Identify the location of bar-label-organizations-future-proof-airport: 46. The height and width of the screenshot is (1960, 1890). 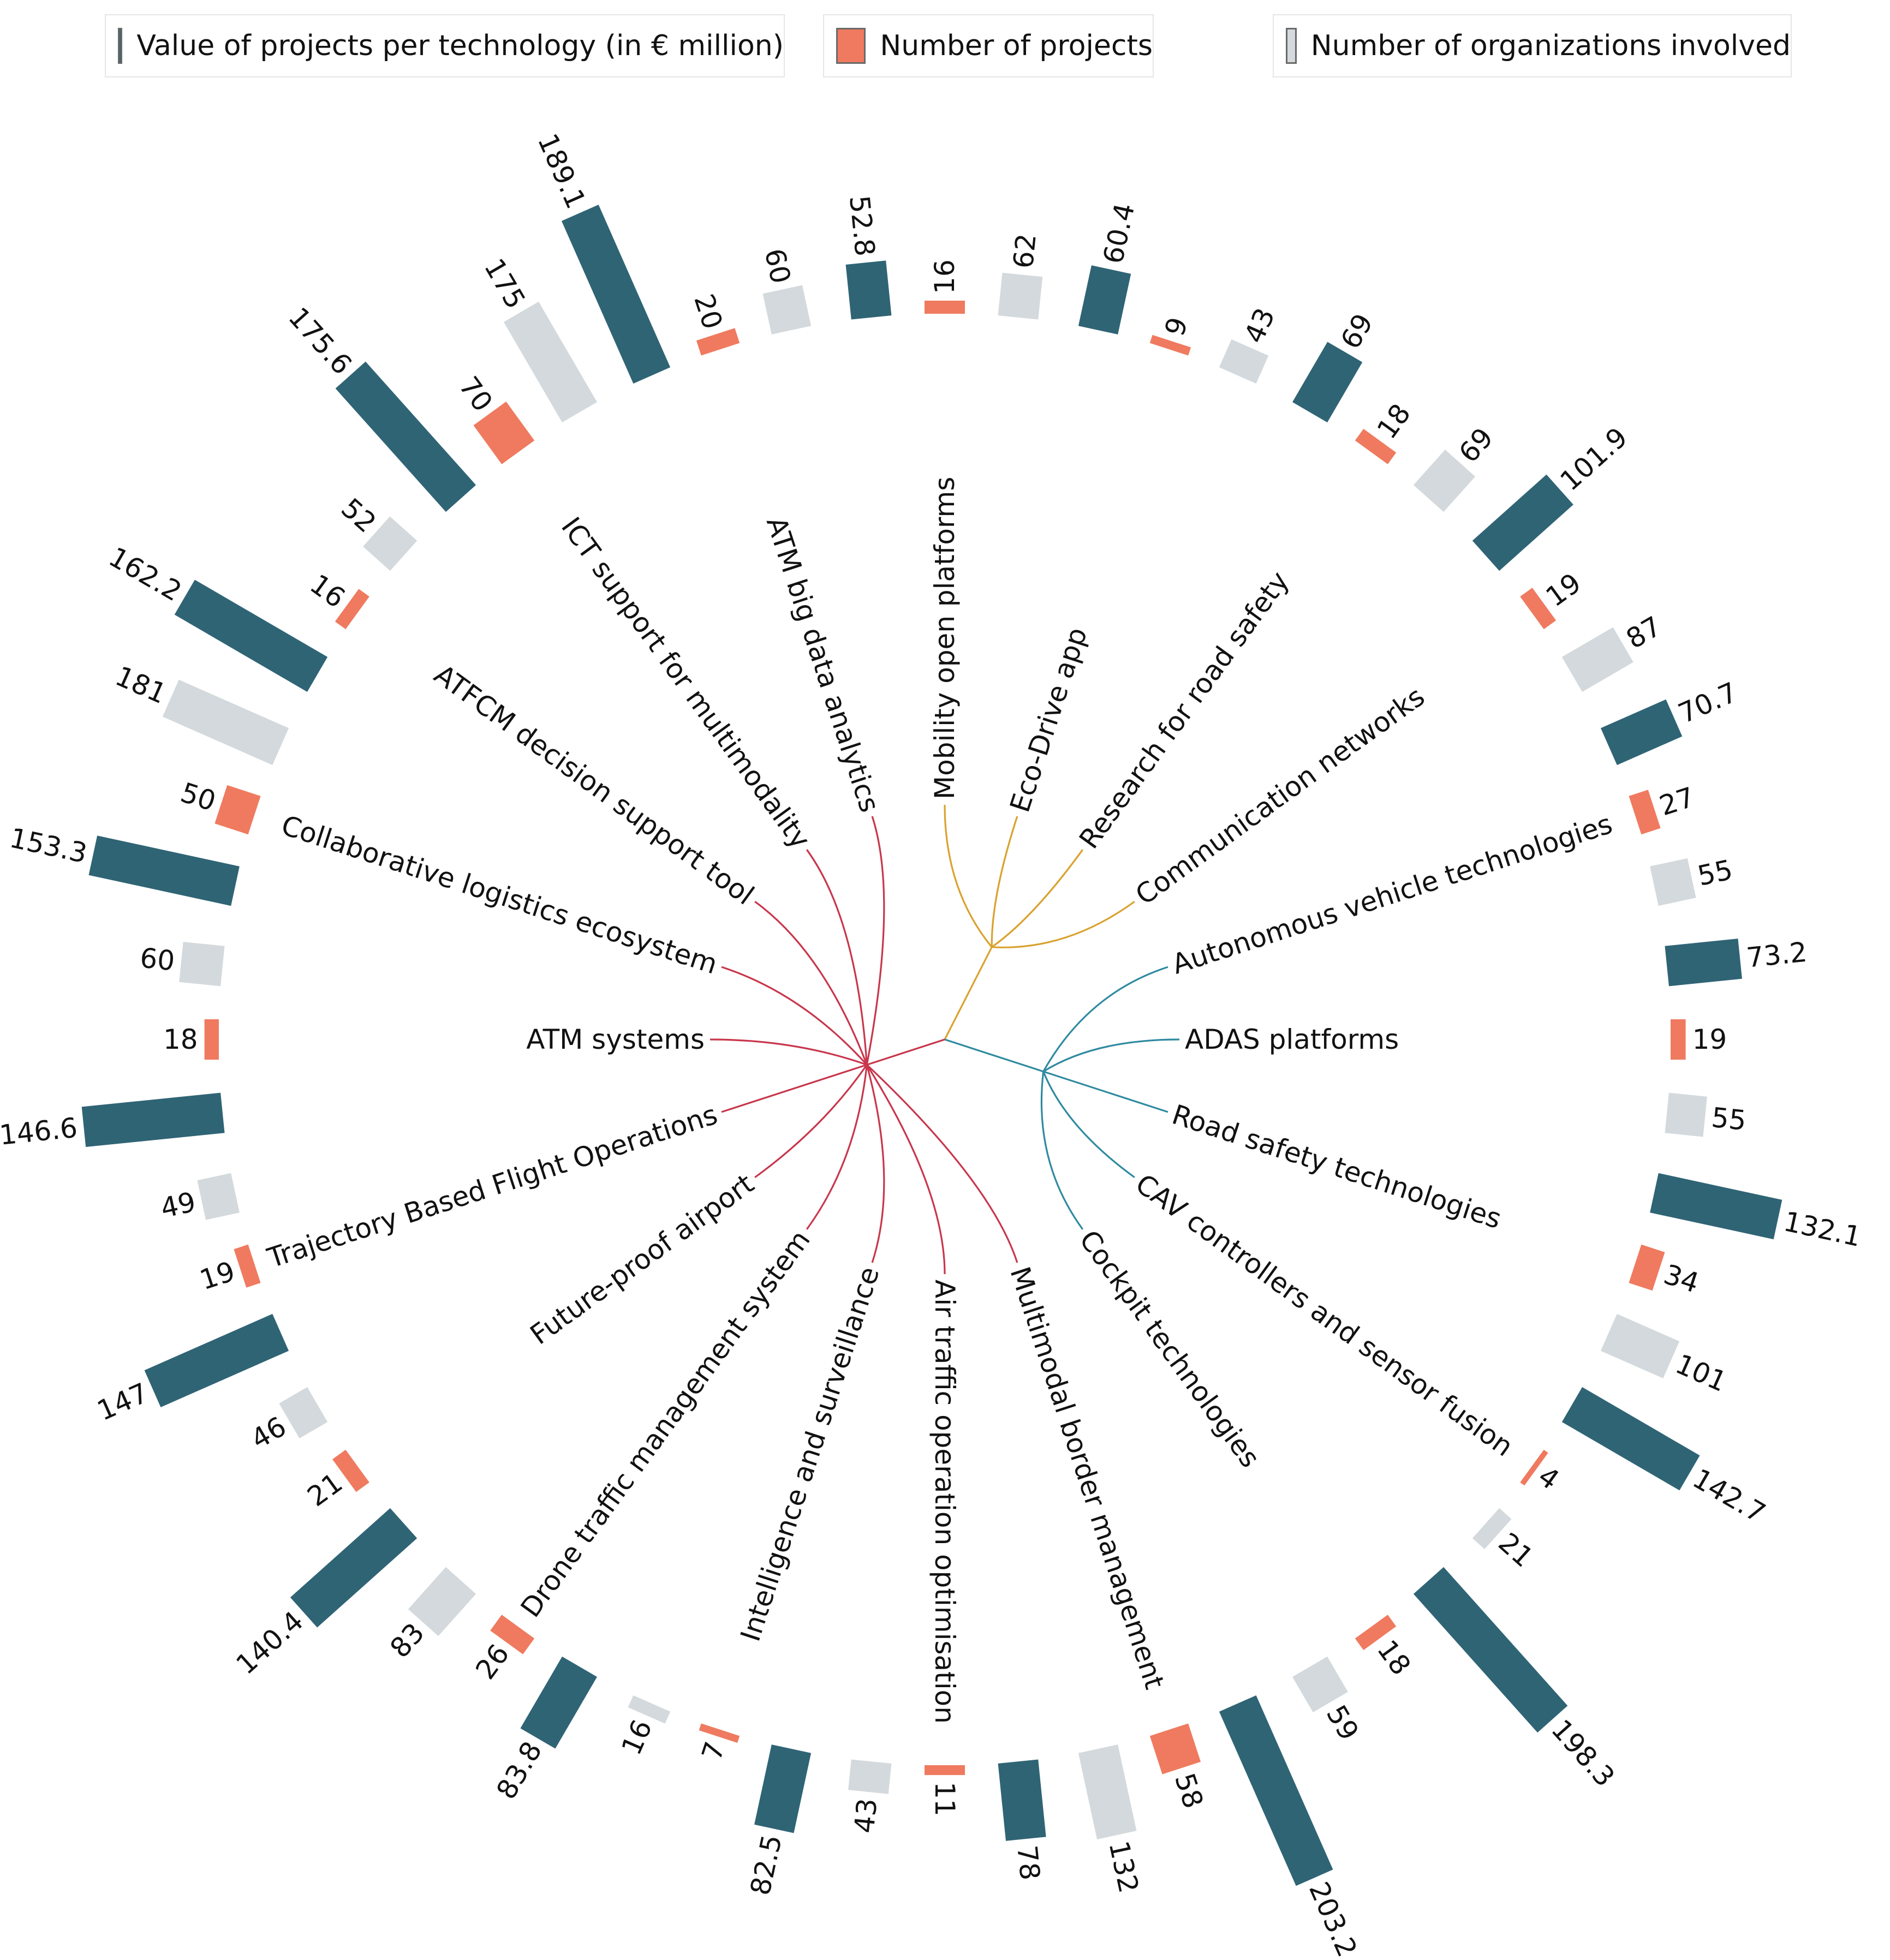
(268, 1433).